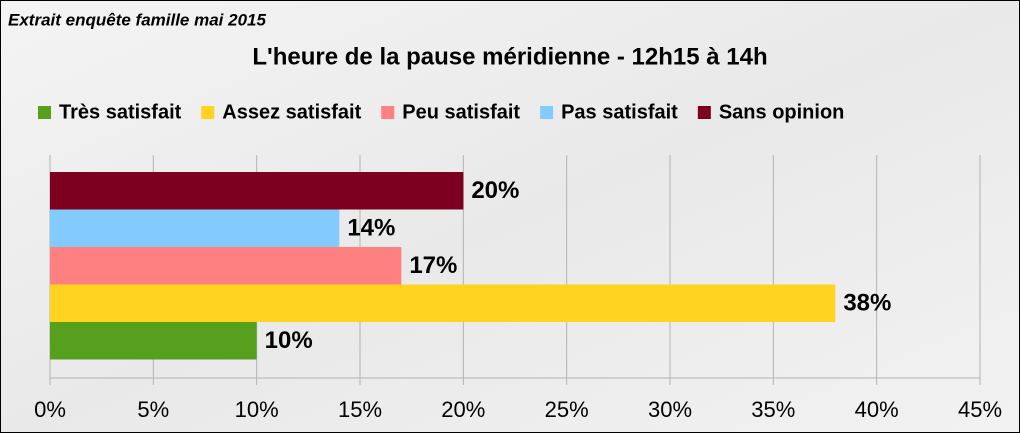 Image resolution: width=1020 pixels, height=433 pixels. Describe the element at coordinates (670, 409) in the screenshot. I see `x-tick-label: 30%` at that location.